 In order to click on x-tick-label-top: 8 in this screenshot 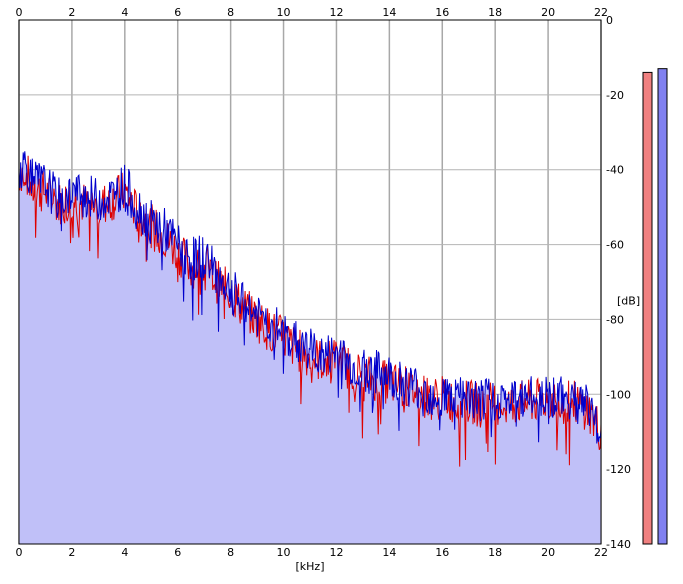, I will do `click(230, 12)`.